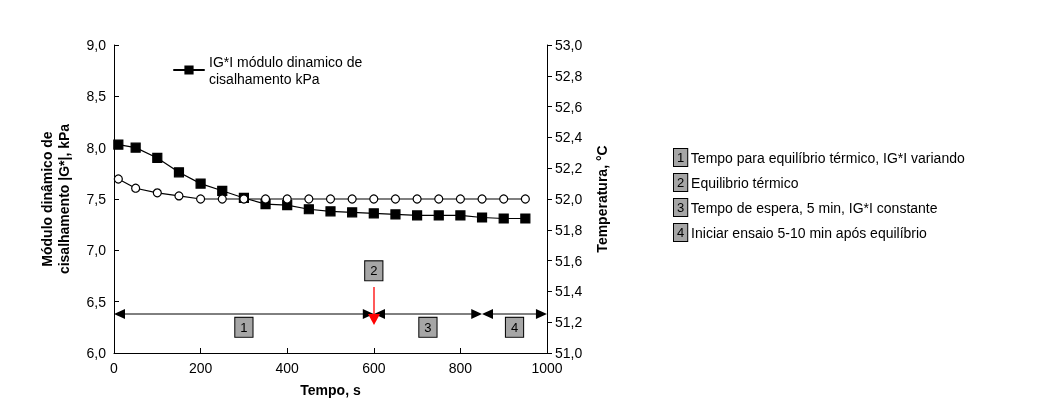 The image size is (1051, 414). What do you see at coordinates (200, 368) in the screenshot?
I see `x-tick-label: 200` at bounding box center [200, 368].